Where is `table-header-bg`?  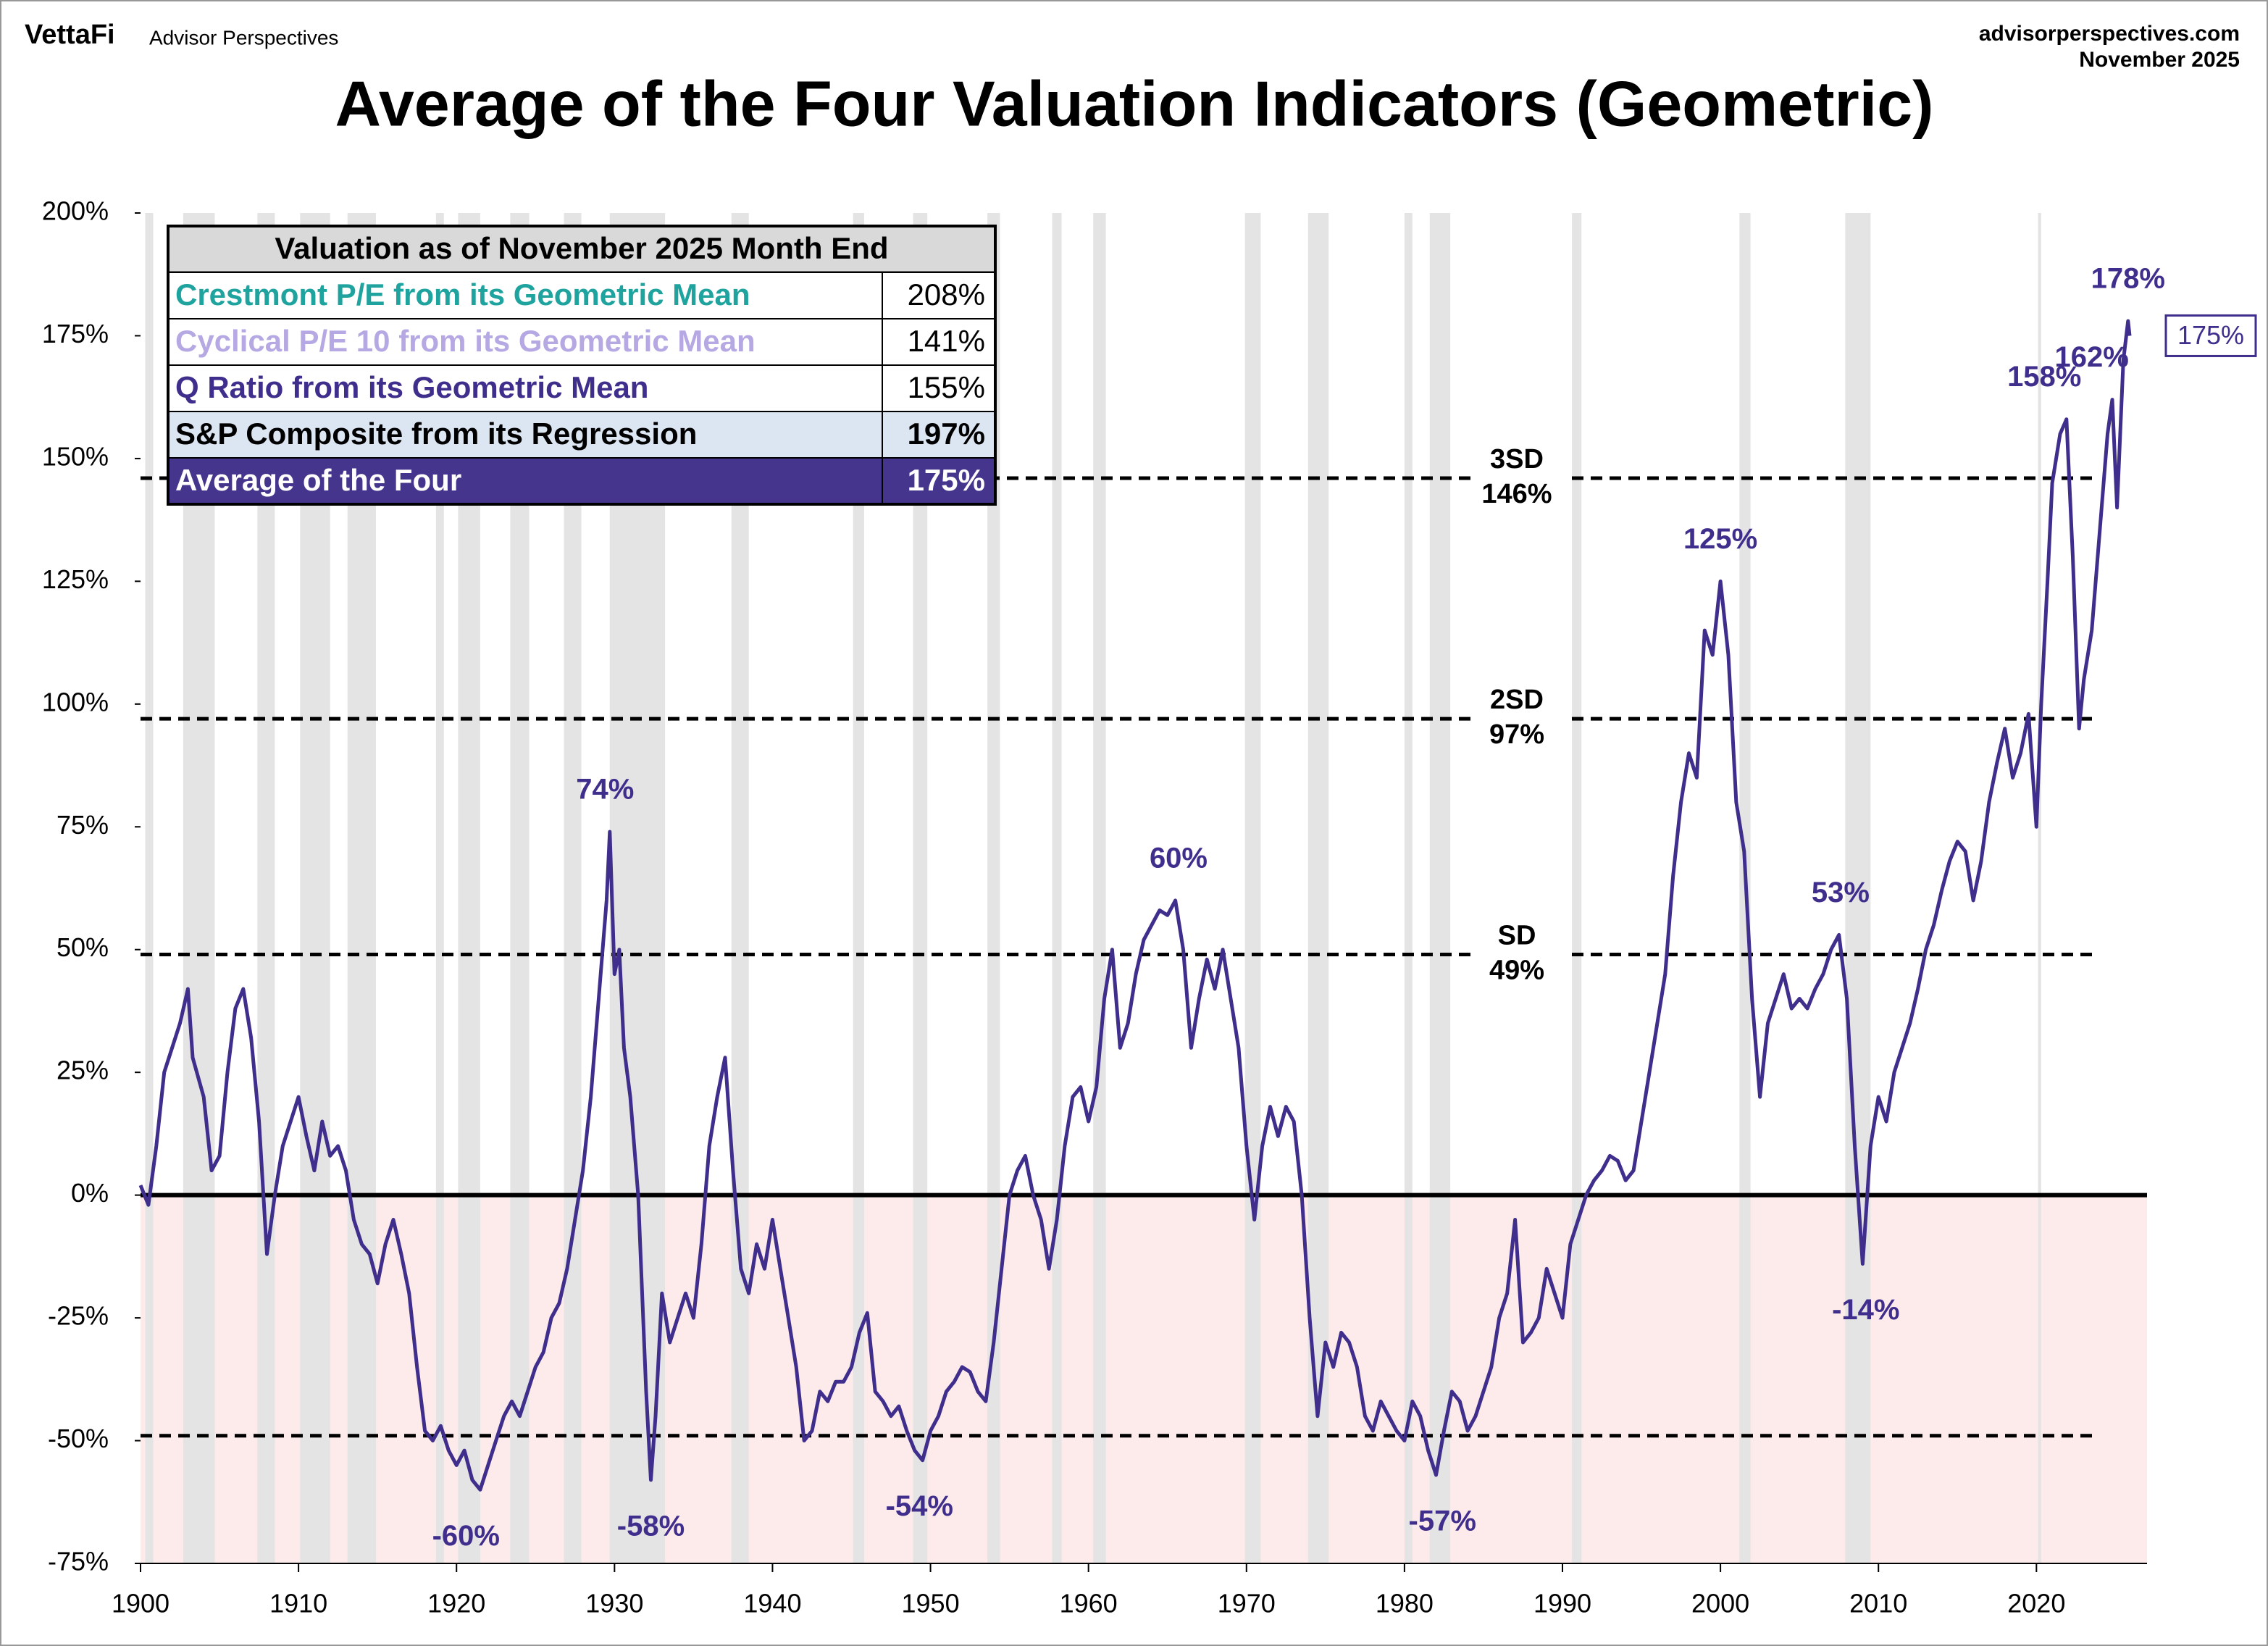 table-header-bg is located at coordinates (582, 249).